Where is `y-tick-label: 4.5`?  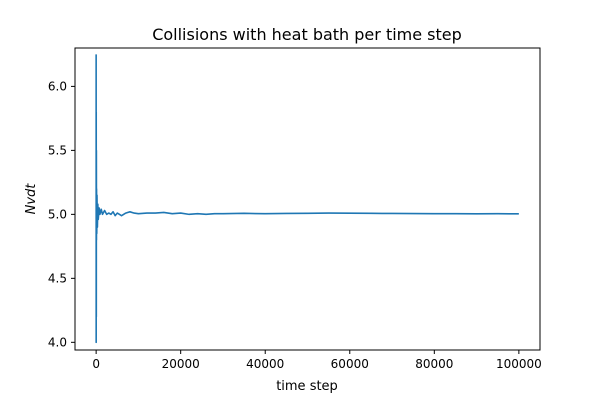 y-tick-label: 4.5 is located at coordinates (57, 278).